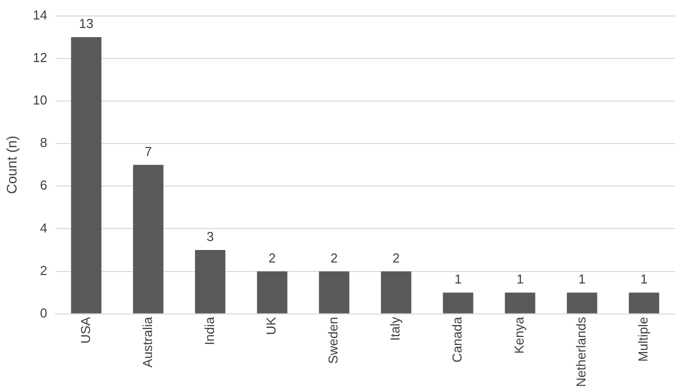 Image resolution: width=685 pixels, height=390 pixels. What do you see at coordinates (643, 339) in the screenshot?
I see `x-tick-label: Multiple` at bounding box center [643, 339].